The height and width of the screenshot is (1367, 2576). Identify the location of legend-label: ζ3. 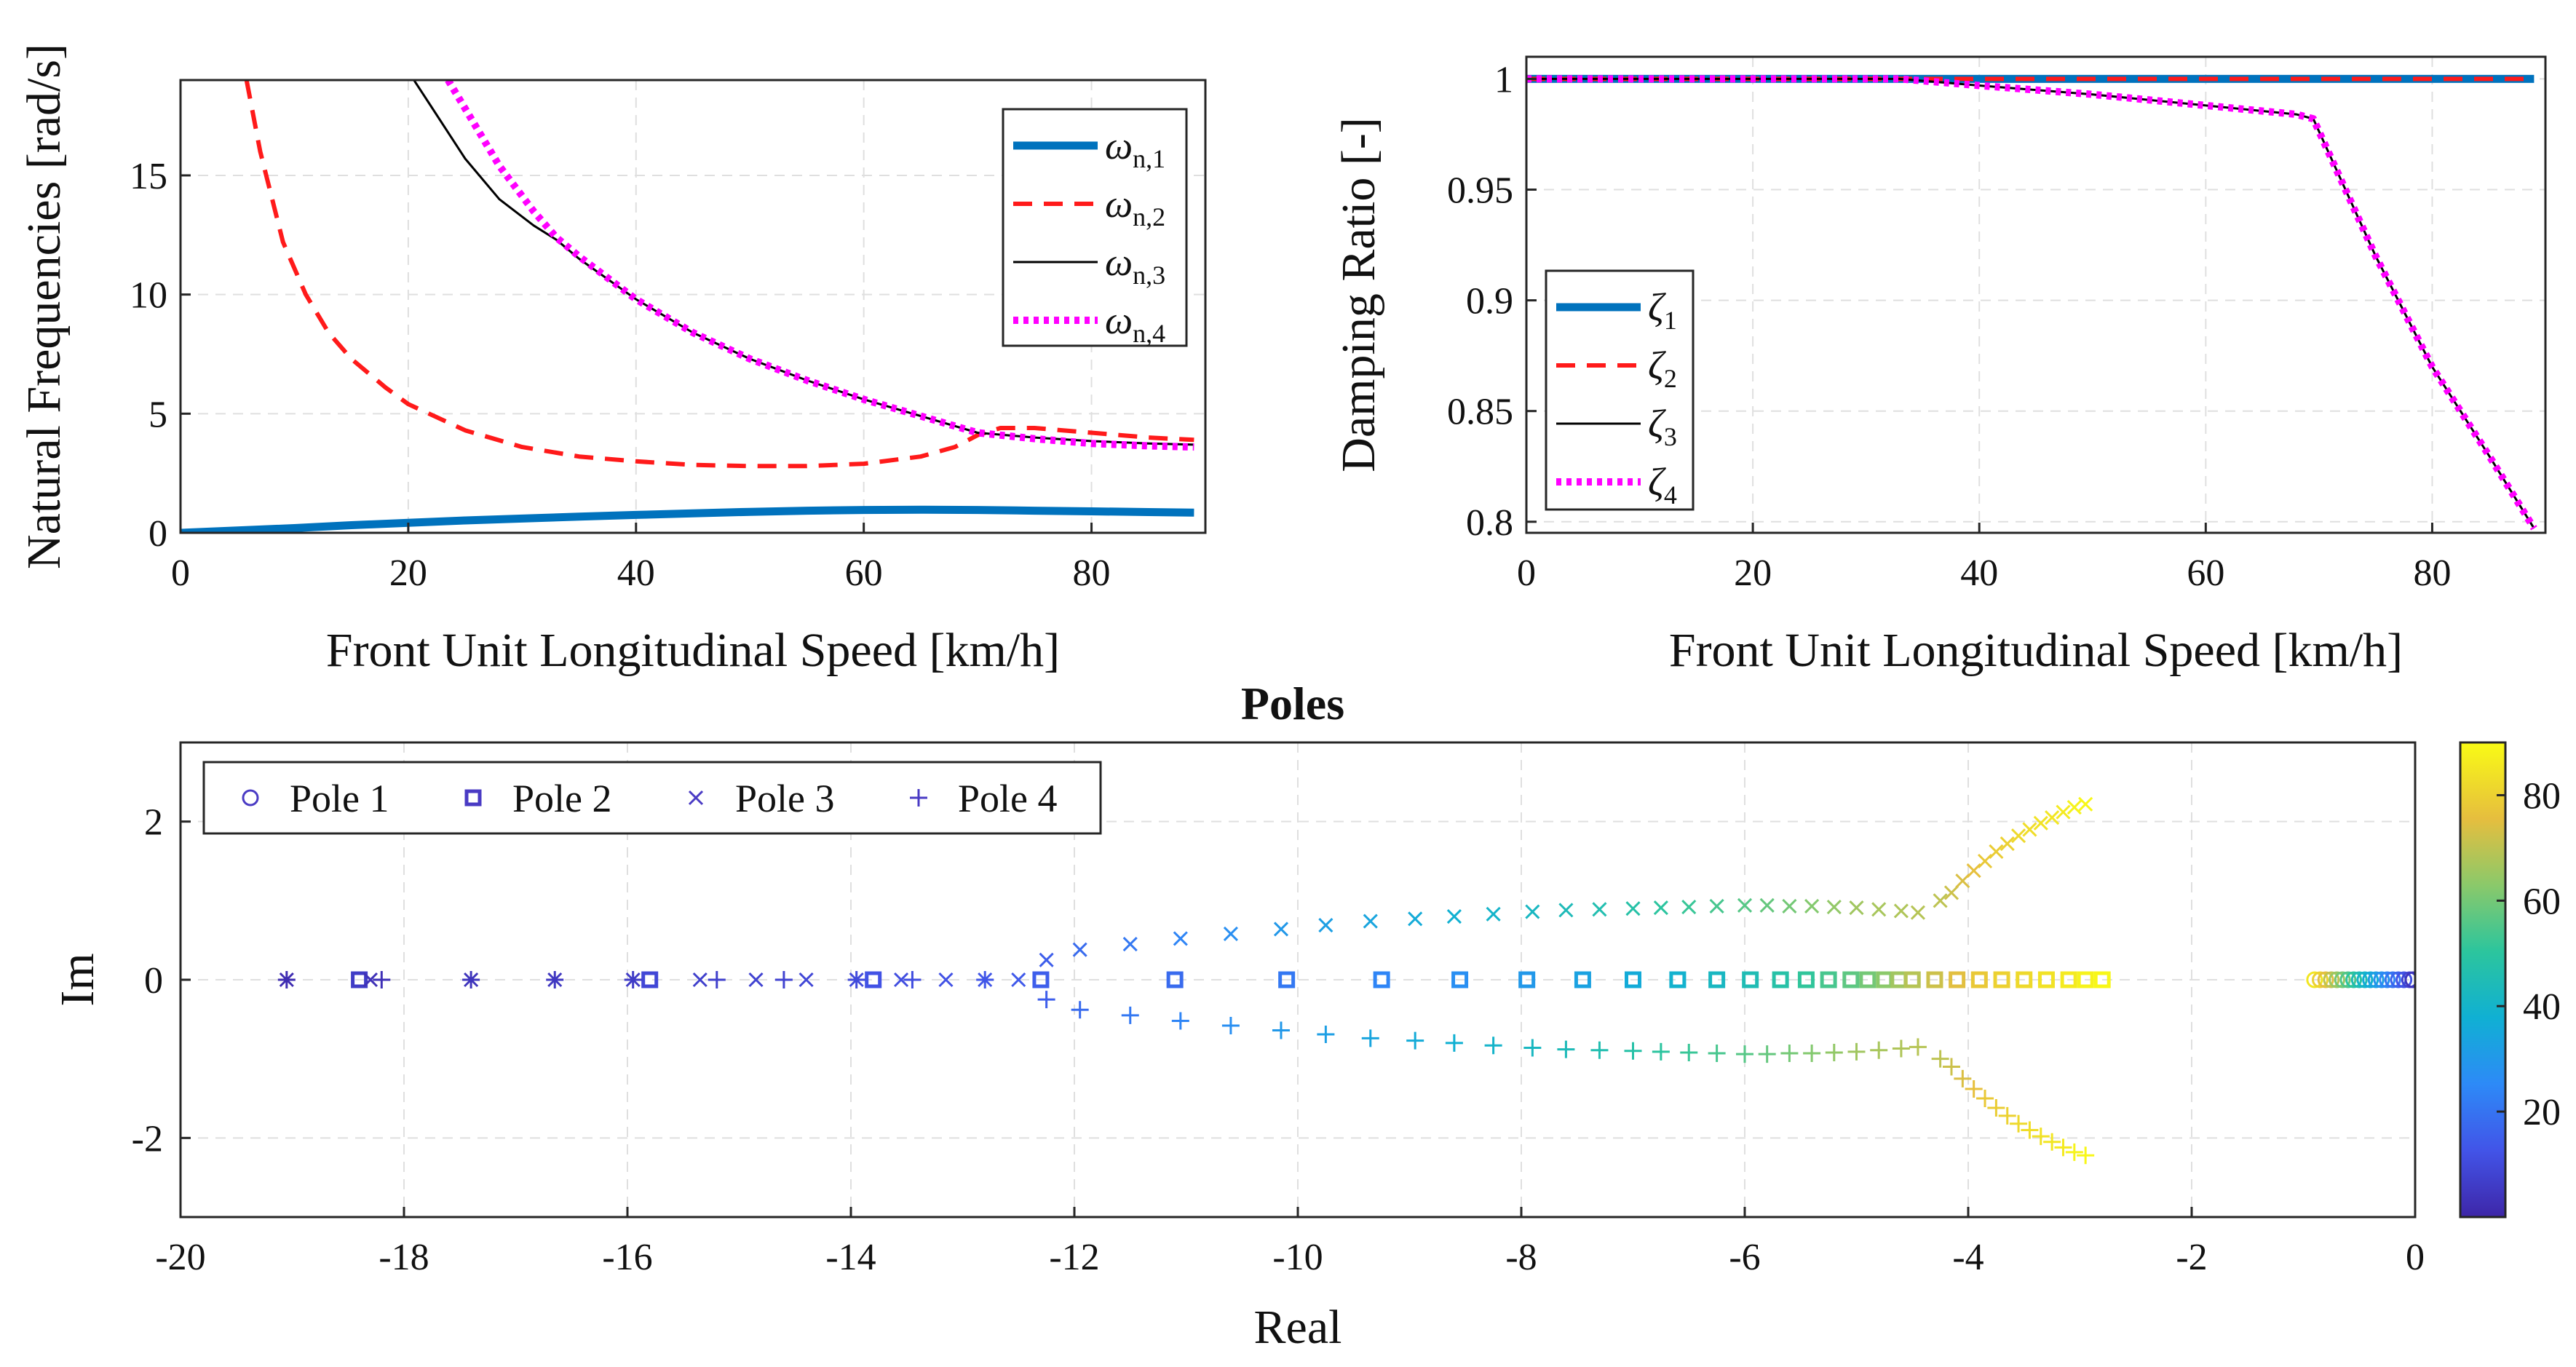
(1662, 426).